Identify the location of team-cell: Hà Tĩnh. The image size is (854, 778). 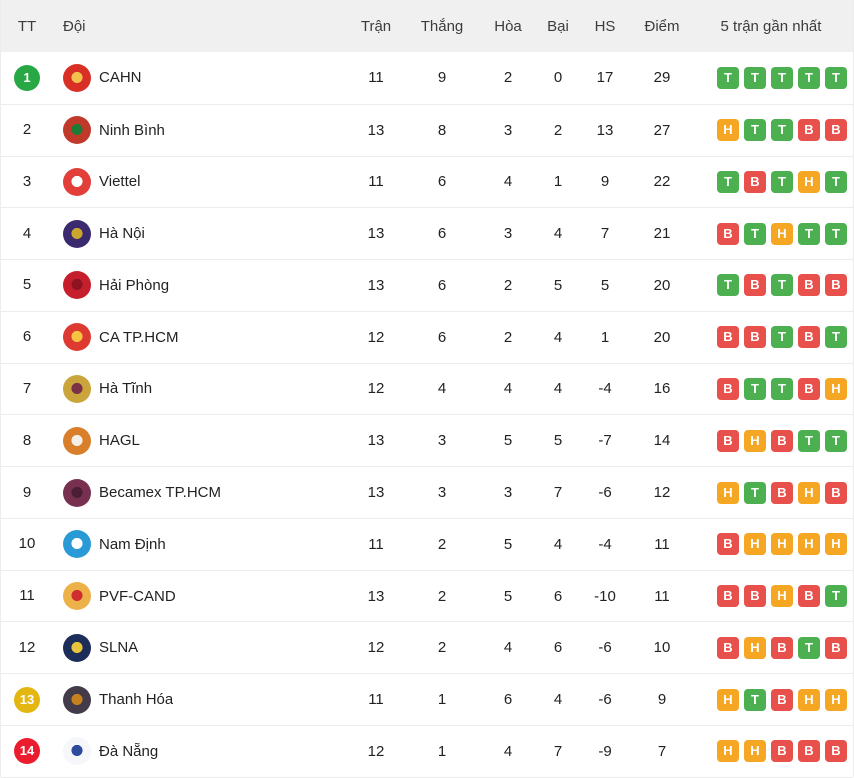
(198, 388).